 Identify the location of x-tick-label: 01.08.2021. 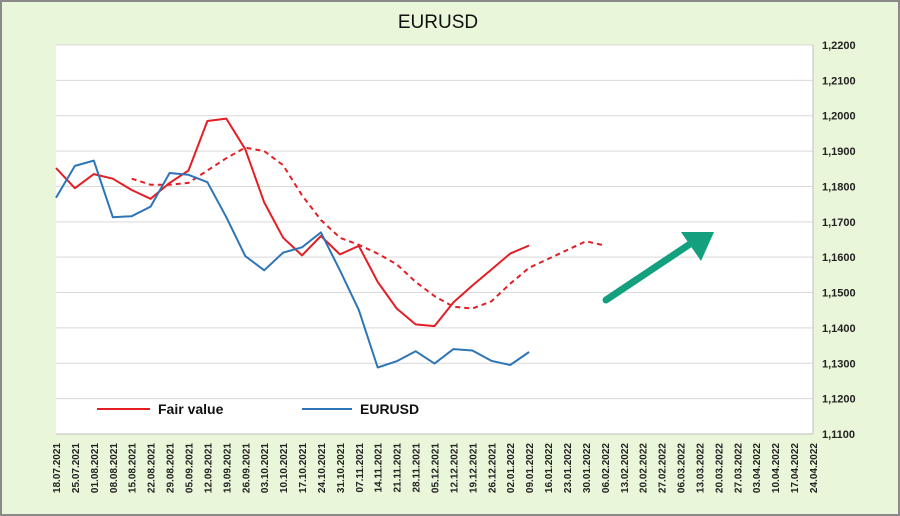
(95, 468).